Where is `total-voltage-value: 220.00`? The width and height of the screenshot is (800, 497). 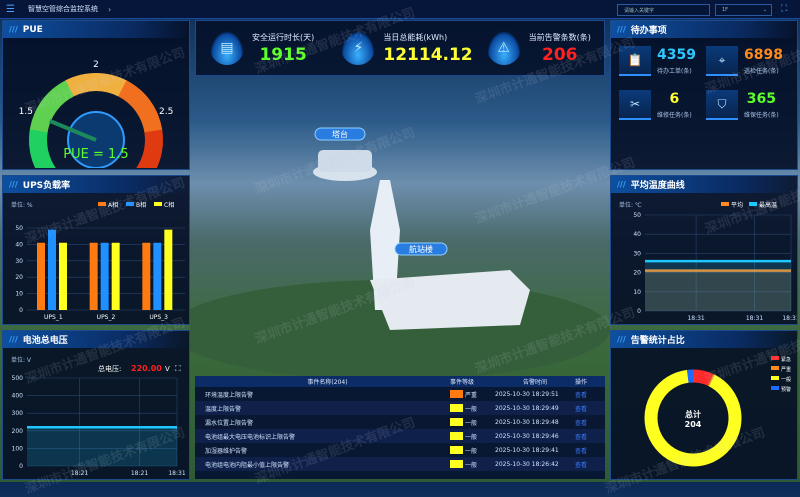 total-voltage-value: 220.00 is located at coordinates (146, 368).